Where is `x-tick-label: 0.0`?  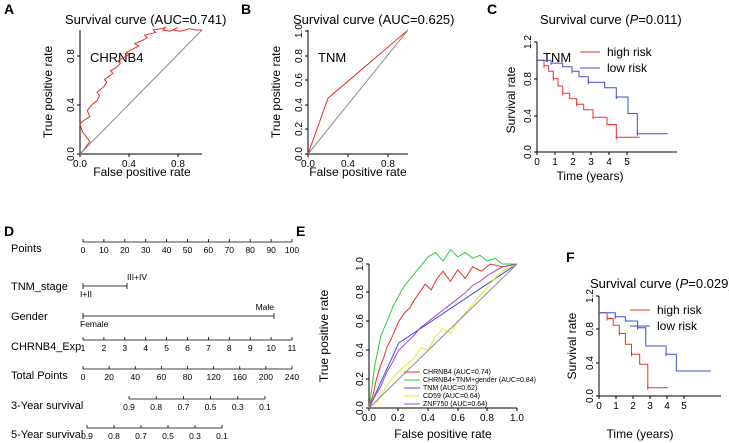
x-tick-label: 0.0 is located at coordinates (369, 418).